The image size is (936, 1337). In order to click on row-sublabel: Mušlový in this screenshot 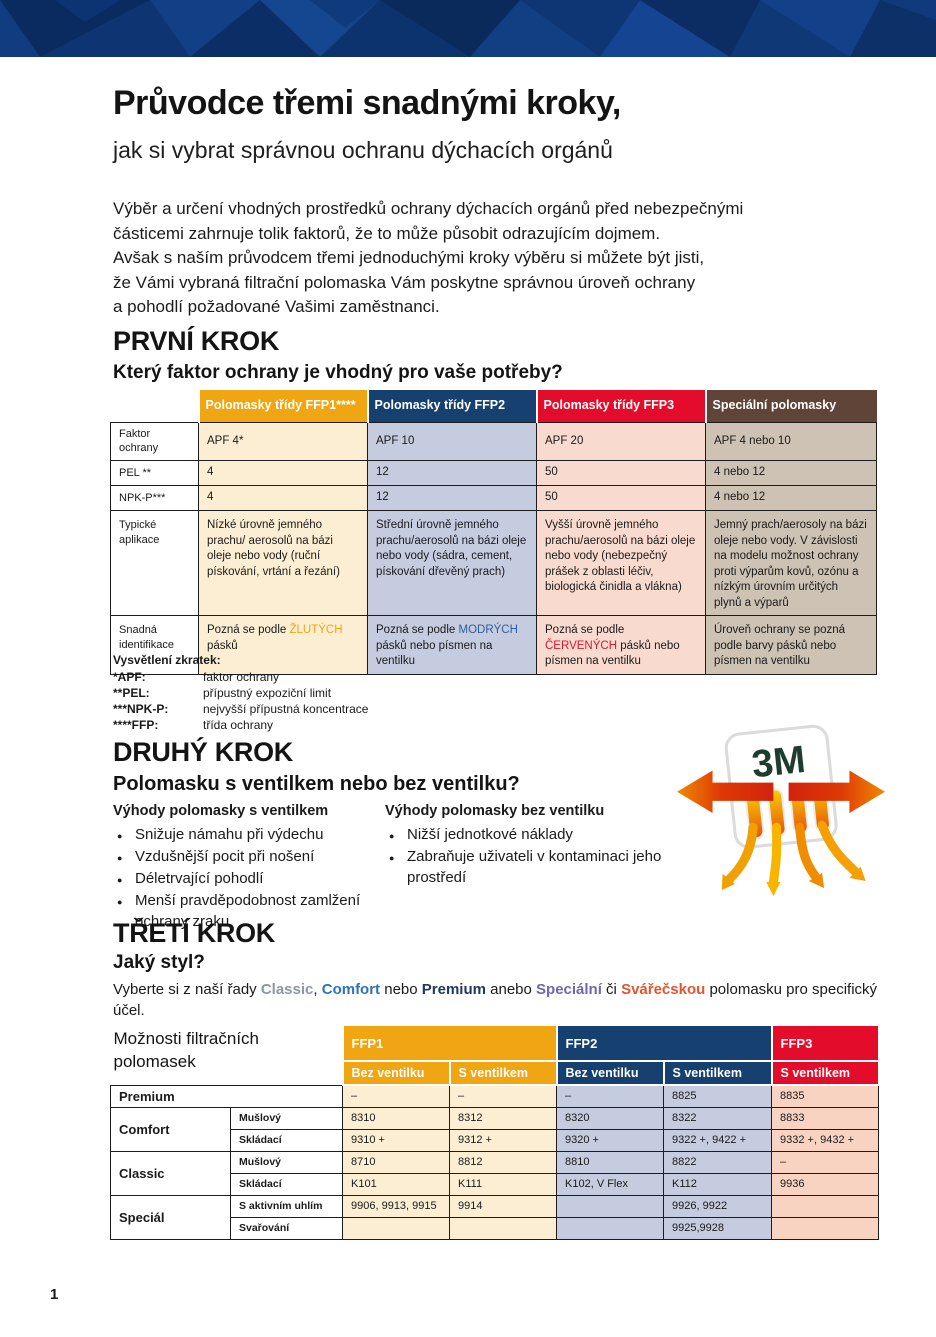, I will do `click(286, 1162)`.